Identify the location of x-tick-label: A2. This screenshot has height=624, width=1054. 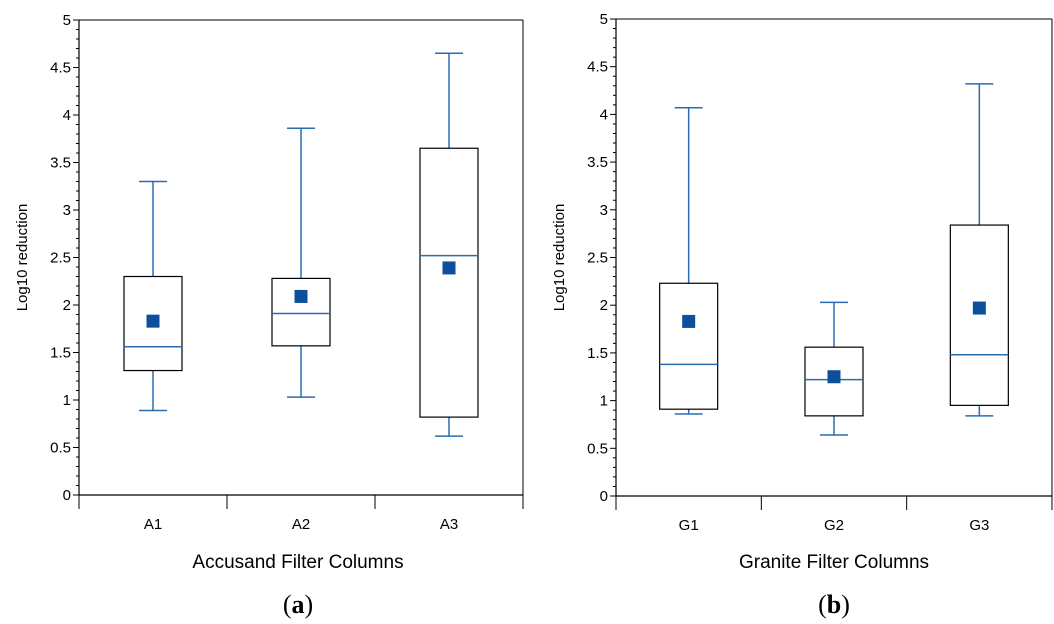
(301, 524).